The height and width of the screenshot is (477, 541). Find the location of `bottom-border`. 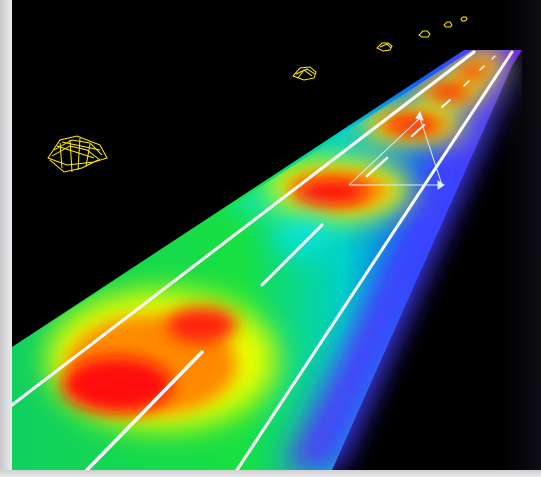

bottom-border is located at coordinates (270, 473).